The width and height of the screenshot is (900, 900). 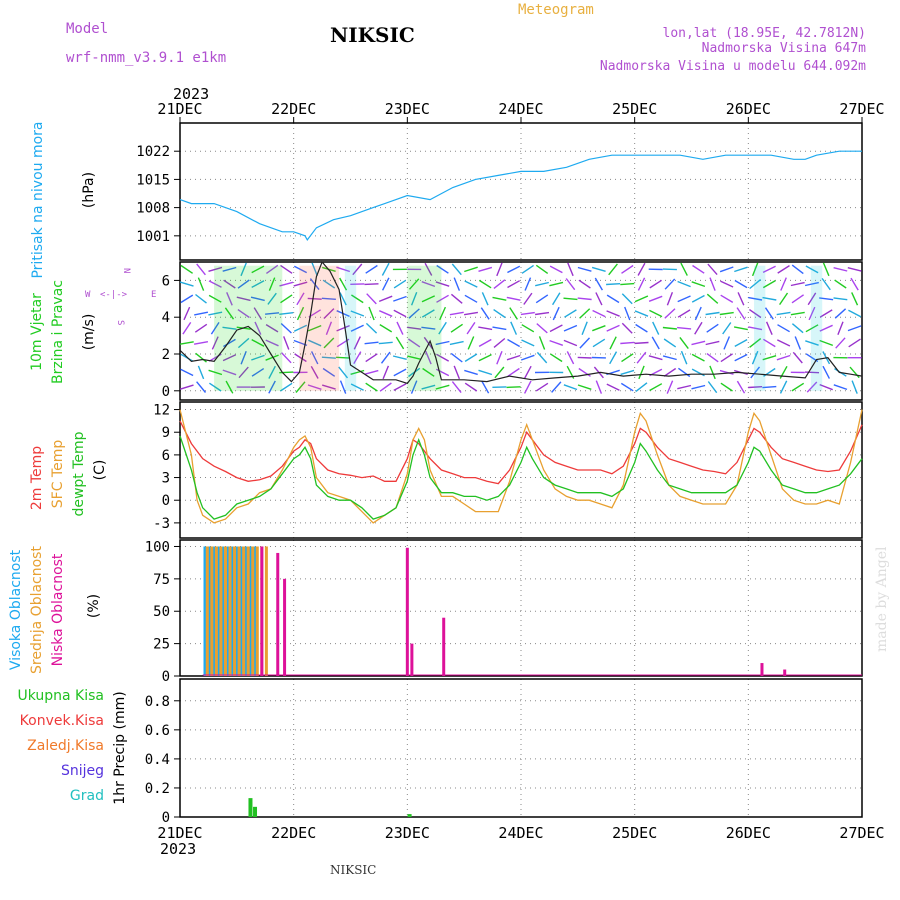 What do you see at coordinates (556, 10) in the screenshot?
I see `meteogram-title: Meteogram` at bounding box center [556, 10].